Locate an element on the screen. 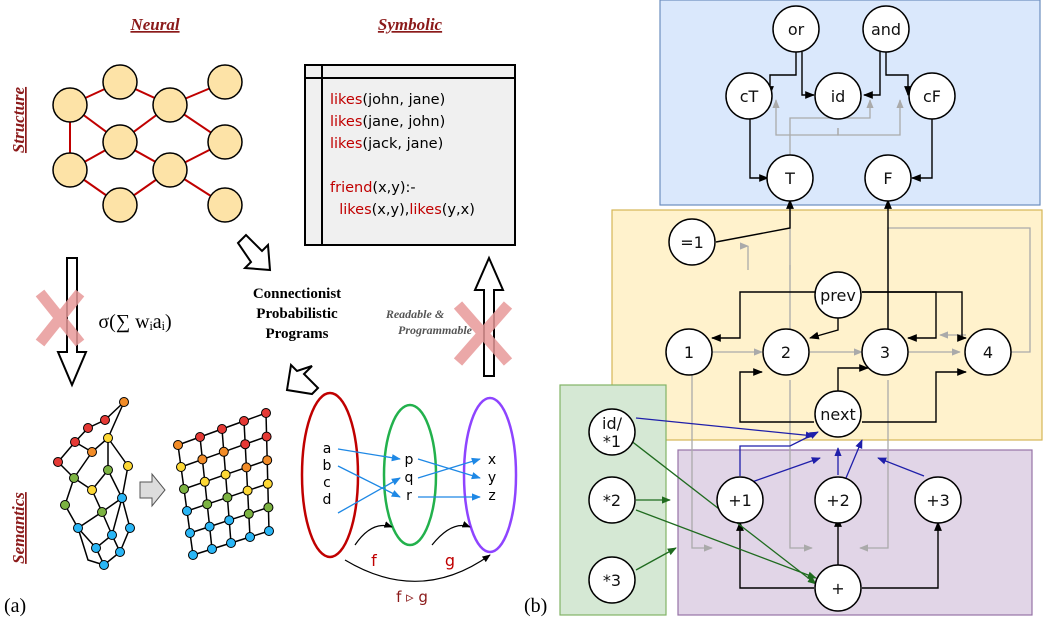 Image resolution: width=1045 pixels, height=621 pixels. set-element: y is located at coordinates (492, 478).